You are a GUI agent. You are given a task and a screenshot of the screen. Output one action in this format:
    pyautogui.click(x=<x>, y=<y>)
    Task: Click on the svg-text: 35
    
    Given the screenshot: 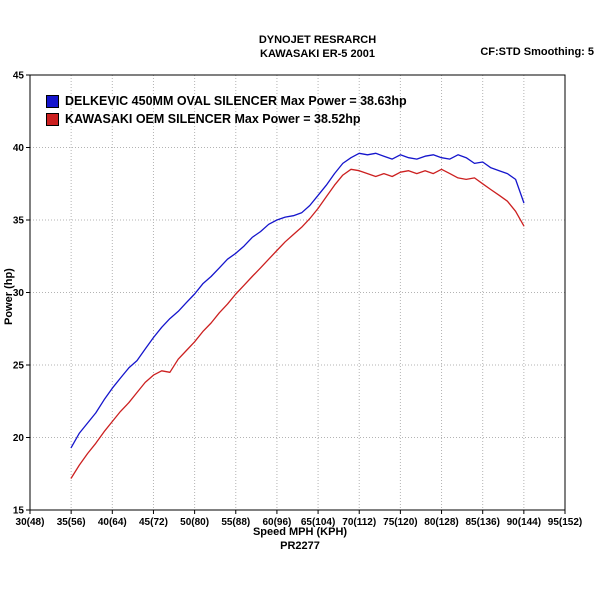 What is the action you would take?
    pyautogui.click(x=19, y=221)
    